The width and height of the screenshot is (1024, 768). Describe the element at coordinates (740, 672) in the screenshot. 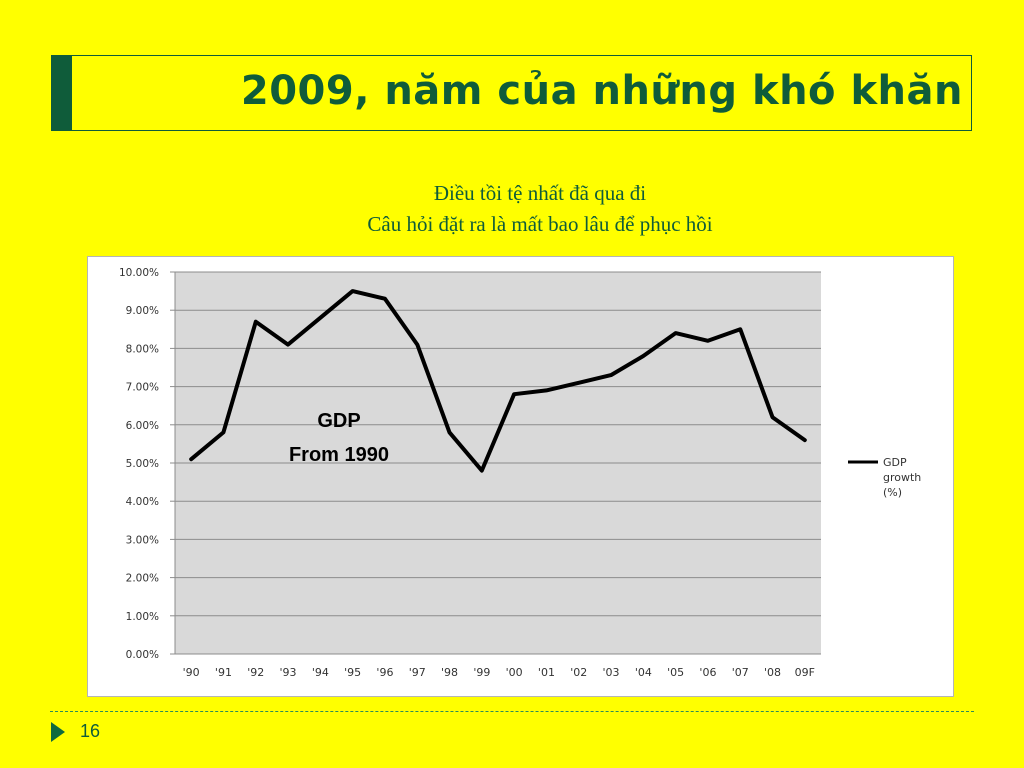

I see `x-tick-label: '07` at that location.